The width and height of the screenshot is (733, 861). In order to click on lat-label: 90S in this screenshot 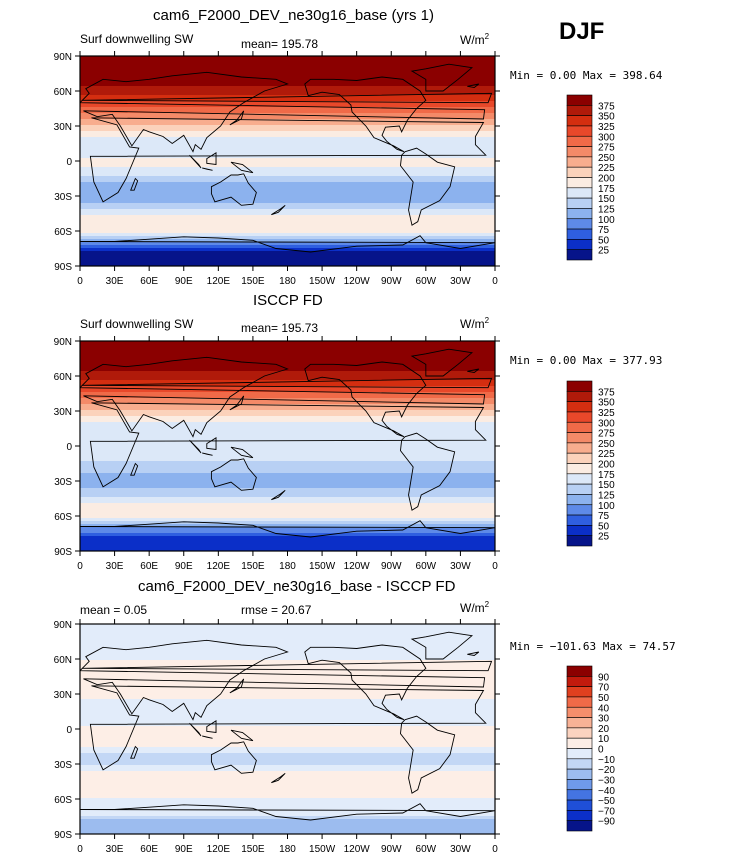, I will do `click(63, 552)`.